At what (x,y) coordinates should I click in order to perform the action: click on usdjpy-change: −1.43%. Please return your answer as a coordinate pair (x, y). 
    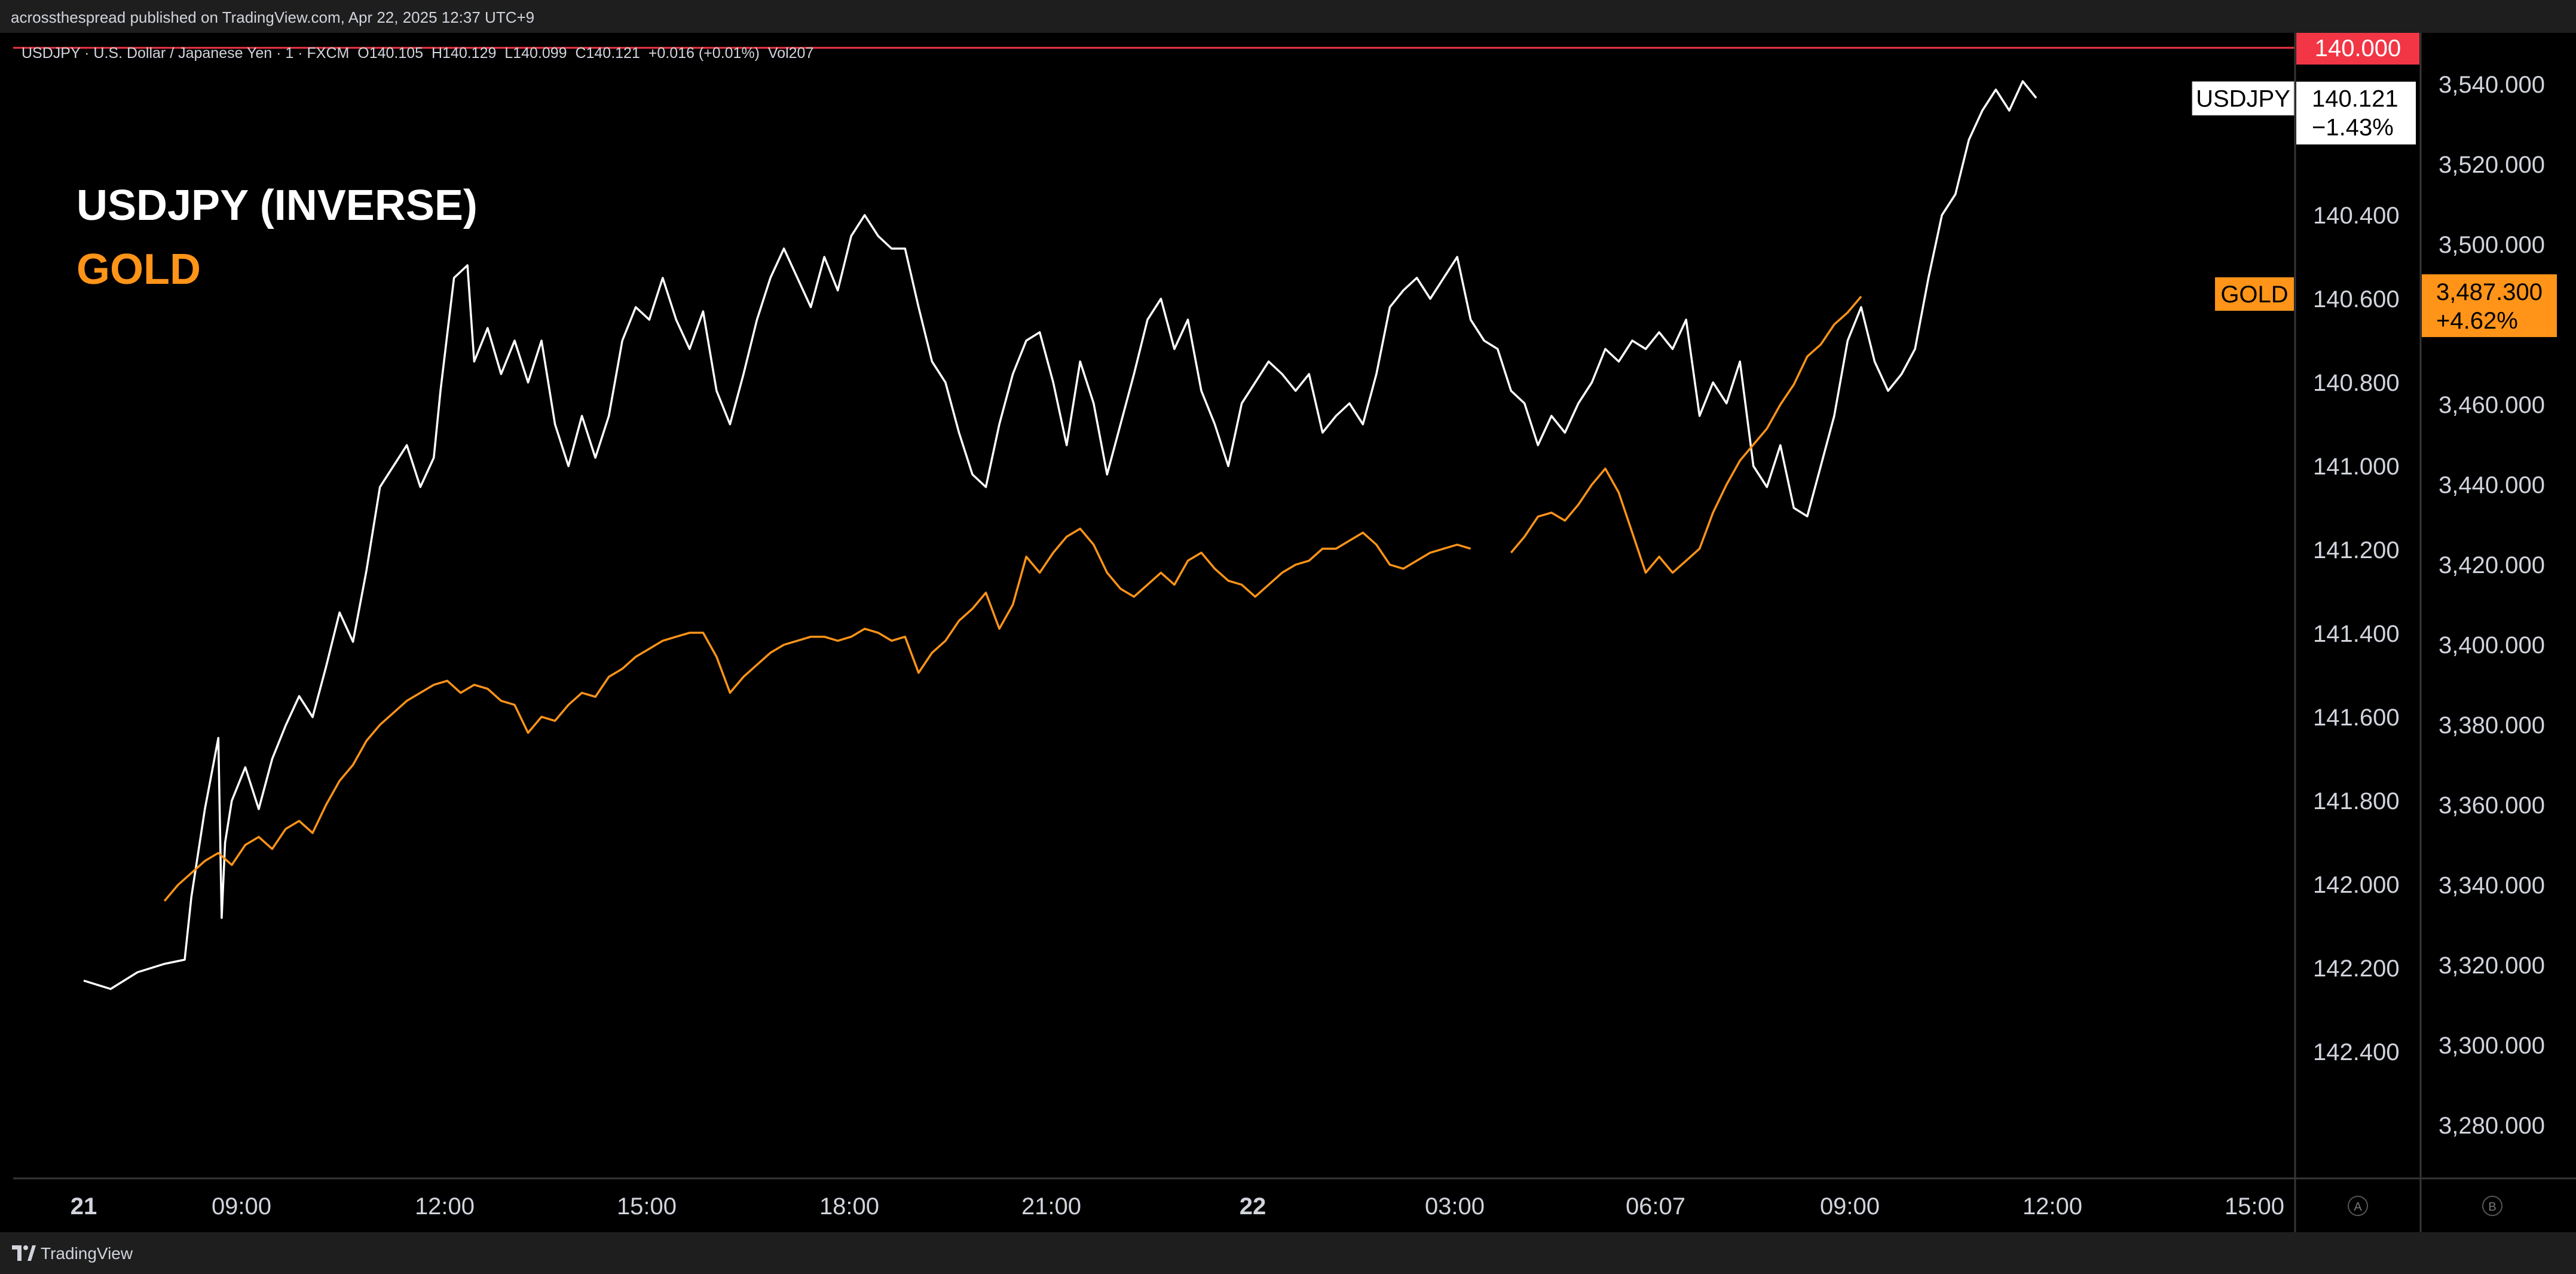
    Looking at the image, I should click on (2353, 128).